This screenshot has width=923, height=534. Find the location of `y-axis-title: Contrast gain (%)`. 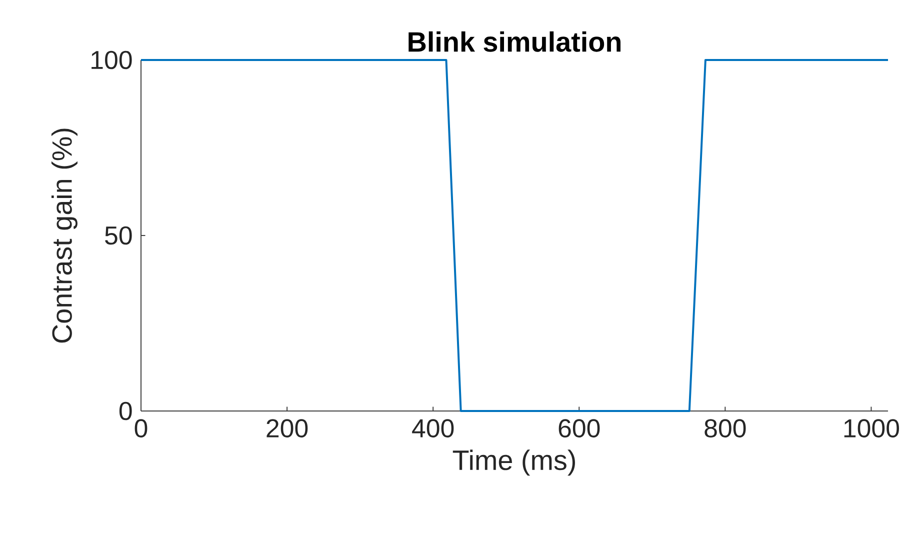

y-axis-title: Contrast gain (%) is located at coordinates (64, 235).